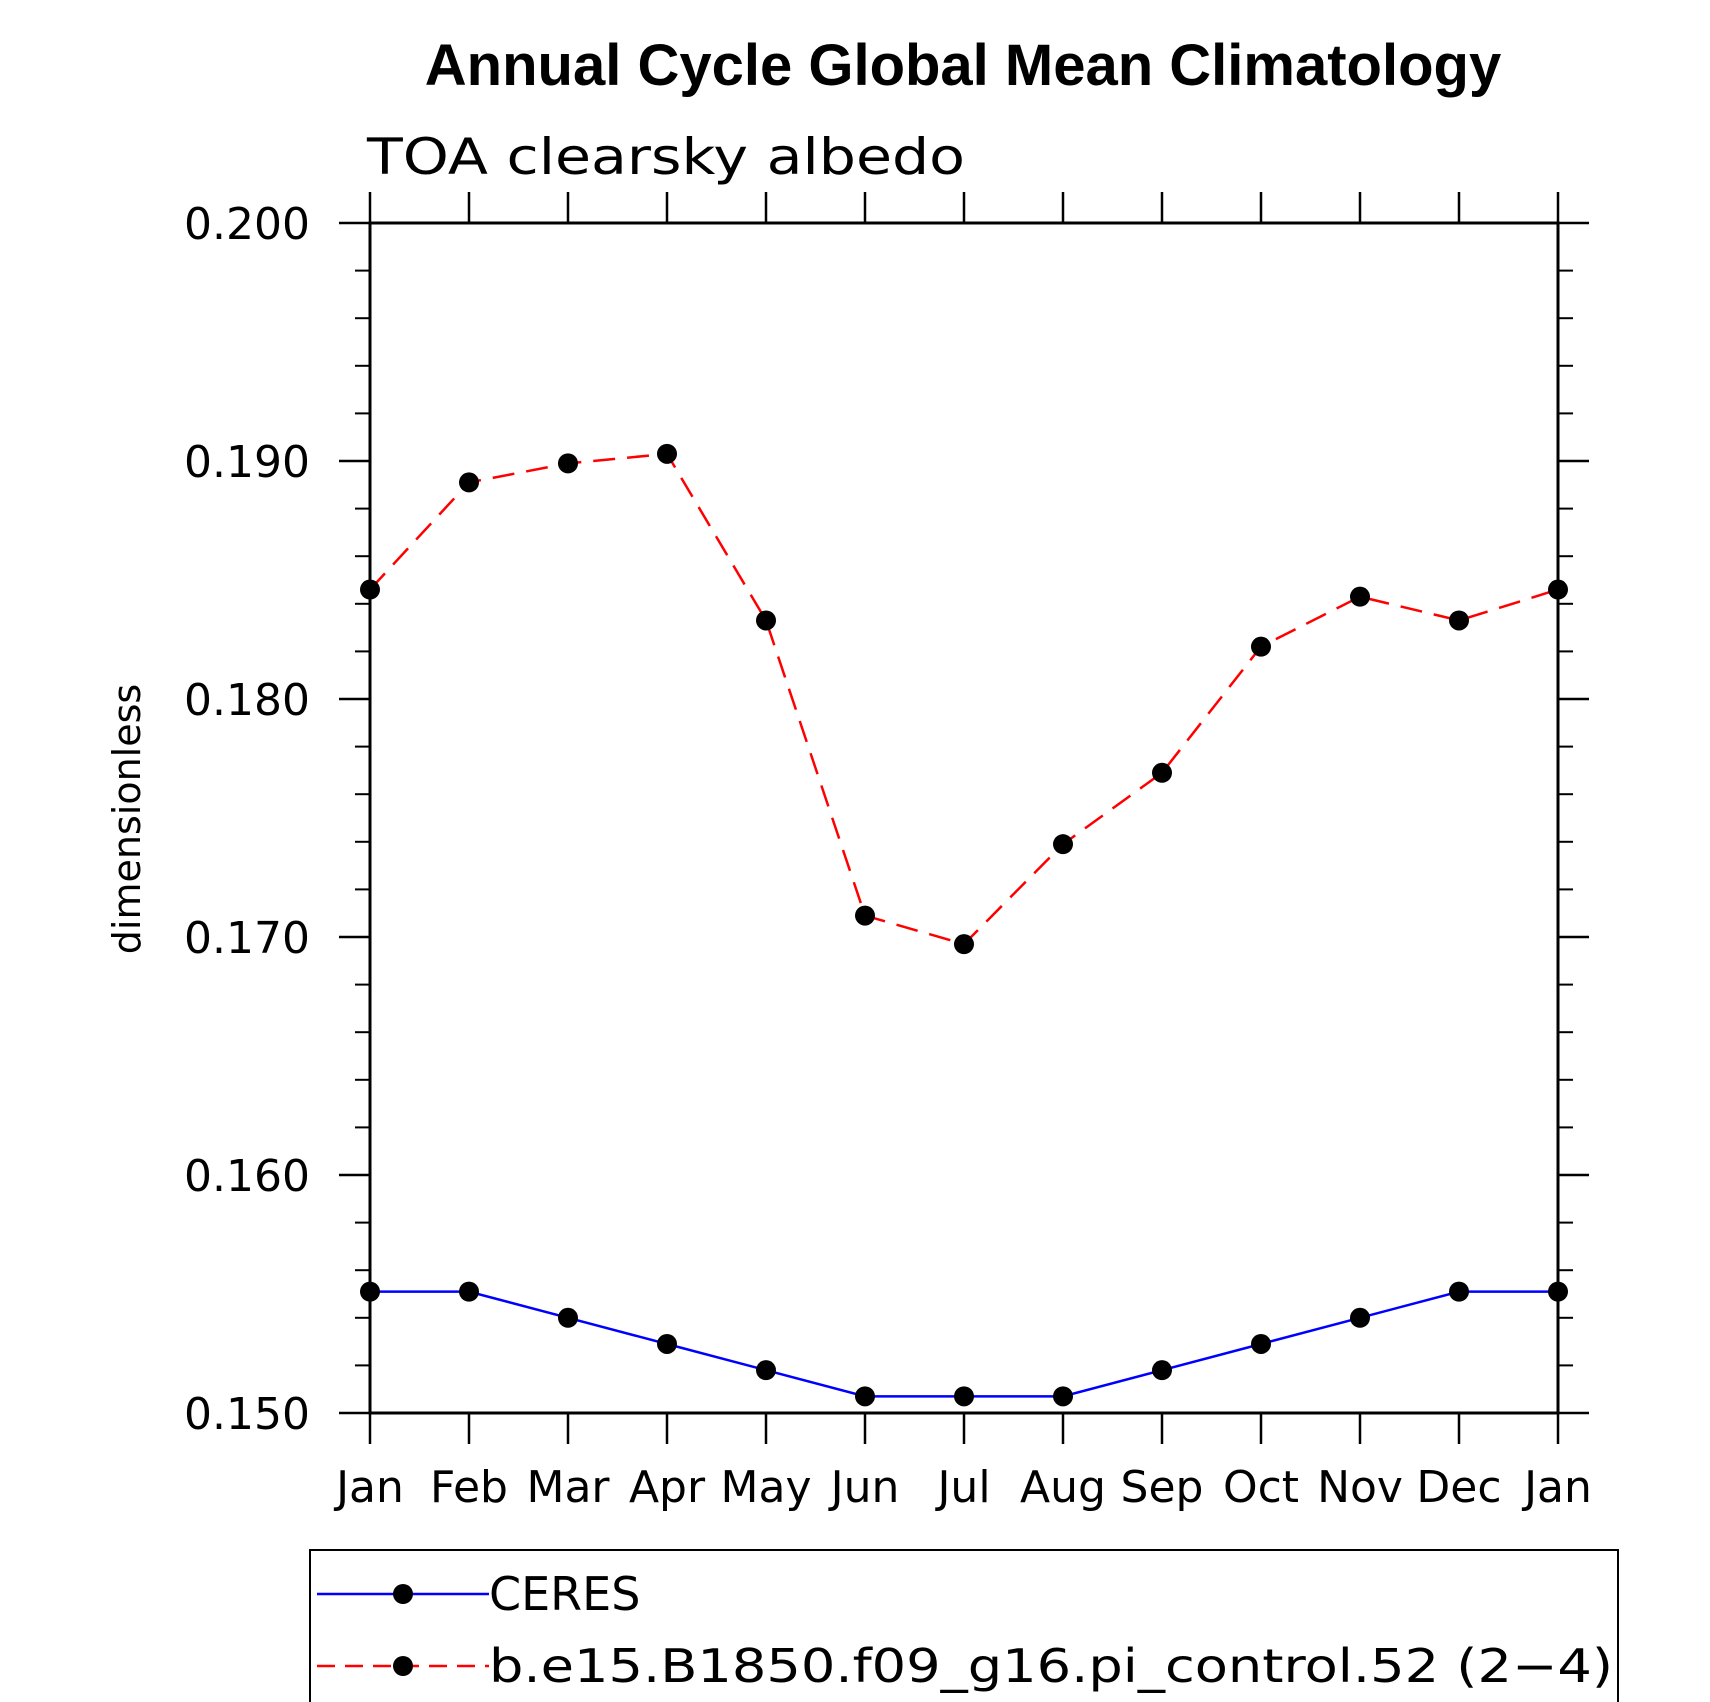  What do you see at coordinates (963, 65) in the screenshot?
I see `chart-title: Annual Cycle Global Mean Climatology` at bounding box center [963, 65].